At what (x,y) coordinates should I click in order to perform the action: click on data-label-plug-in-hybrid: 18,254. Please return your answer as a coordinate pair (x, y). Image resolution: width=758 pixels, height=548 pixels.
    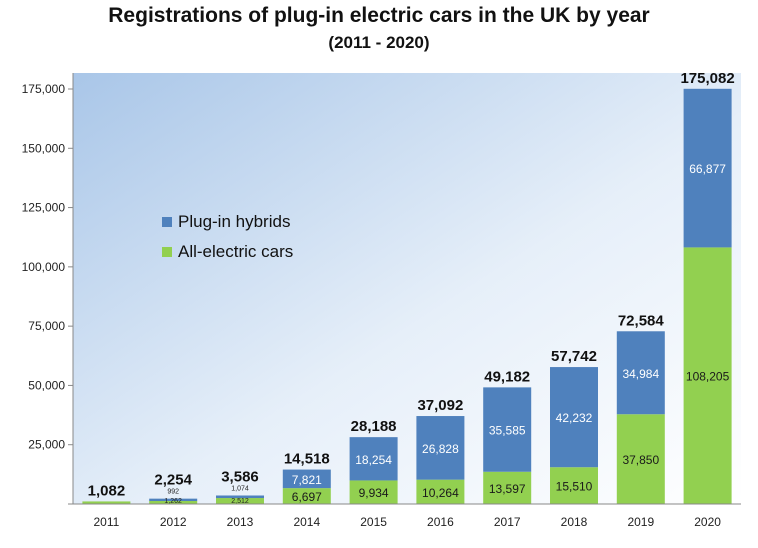
    Looking at the image, I should click on (373, 460).